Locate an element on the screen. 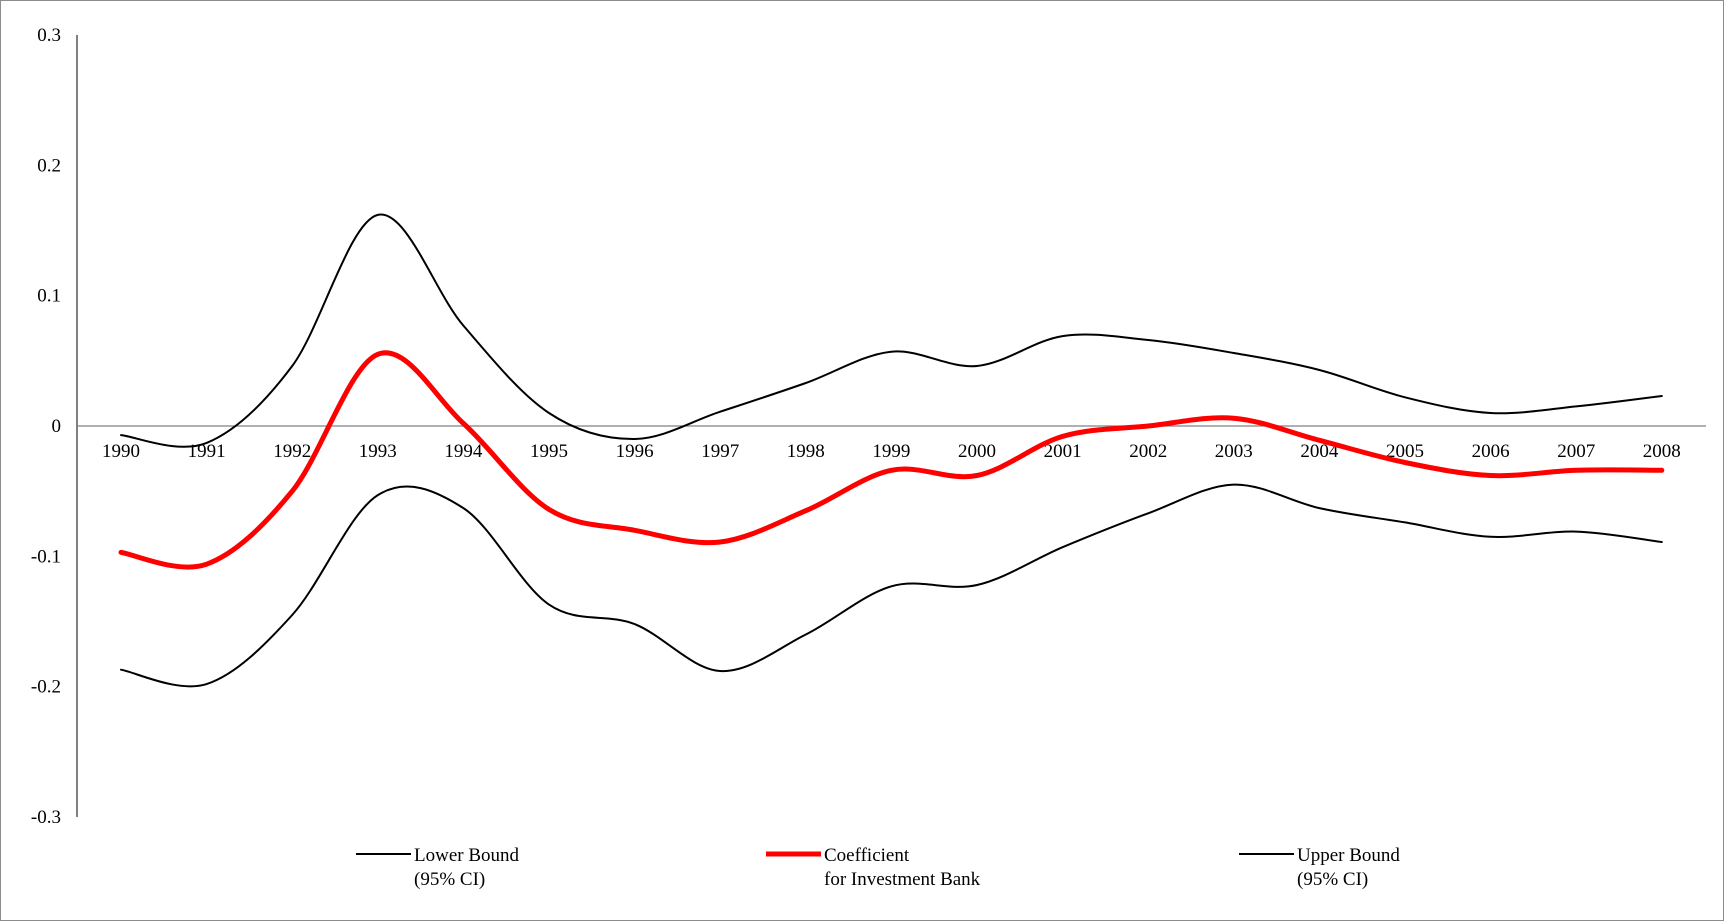  x-tick-label: 1994 is located at coordinates (463, 451).